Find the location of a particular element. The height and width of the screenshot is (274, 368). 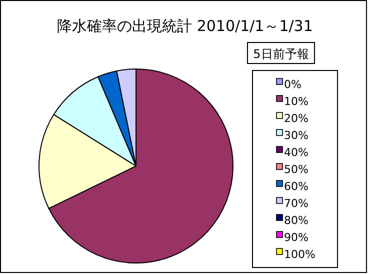

legend-label: 40% is located at coordinates (296, 152).